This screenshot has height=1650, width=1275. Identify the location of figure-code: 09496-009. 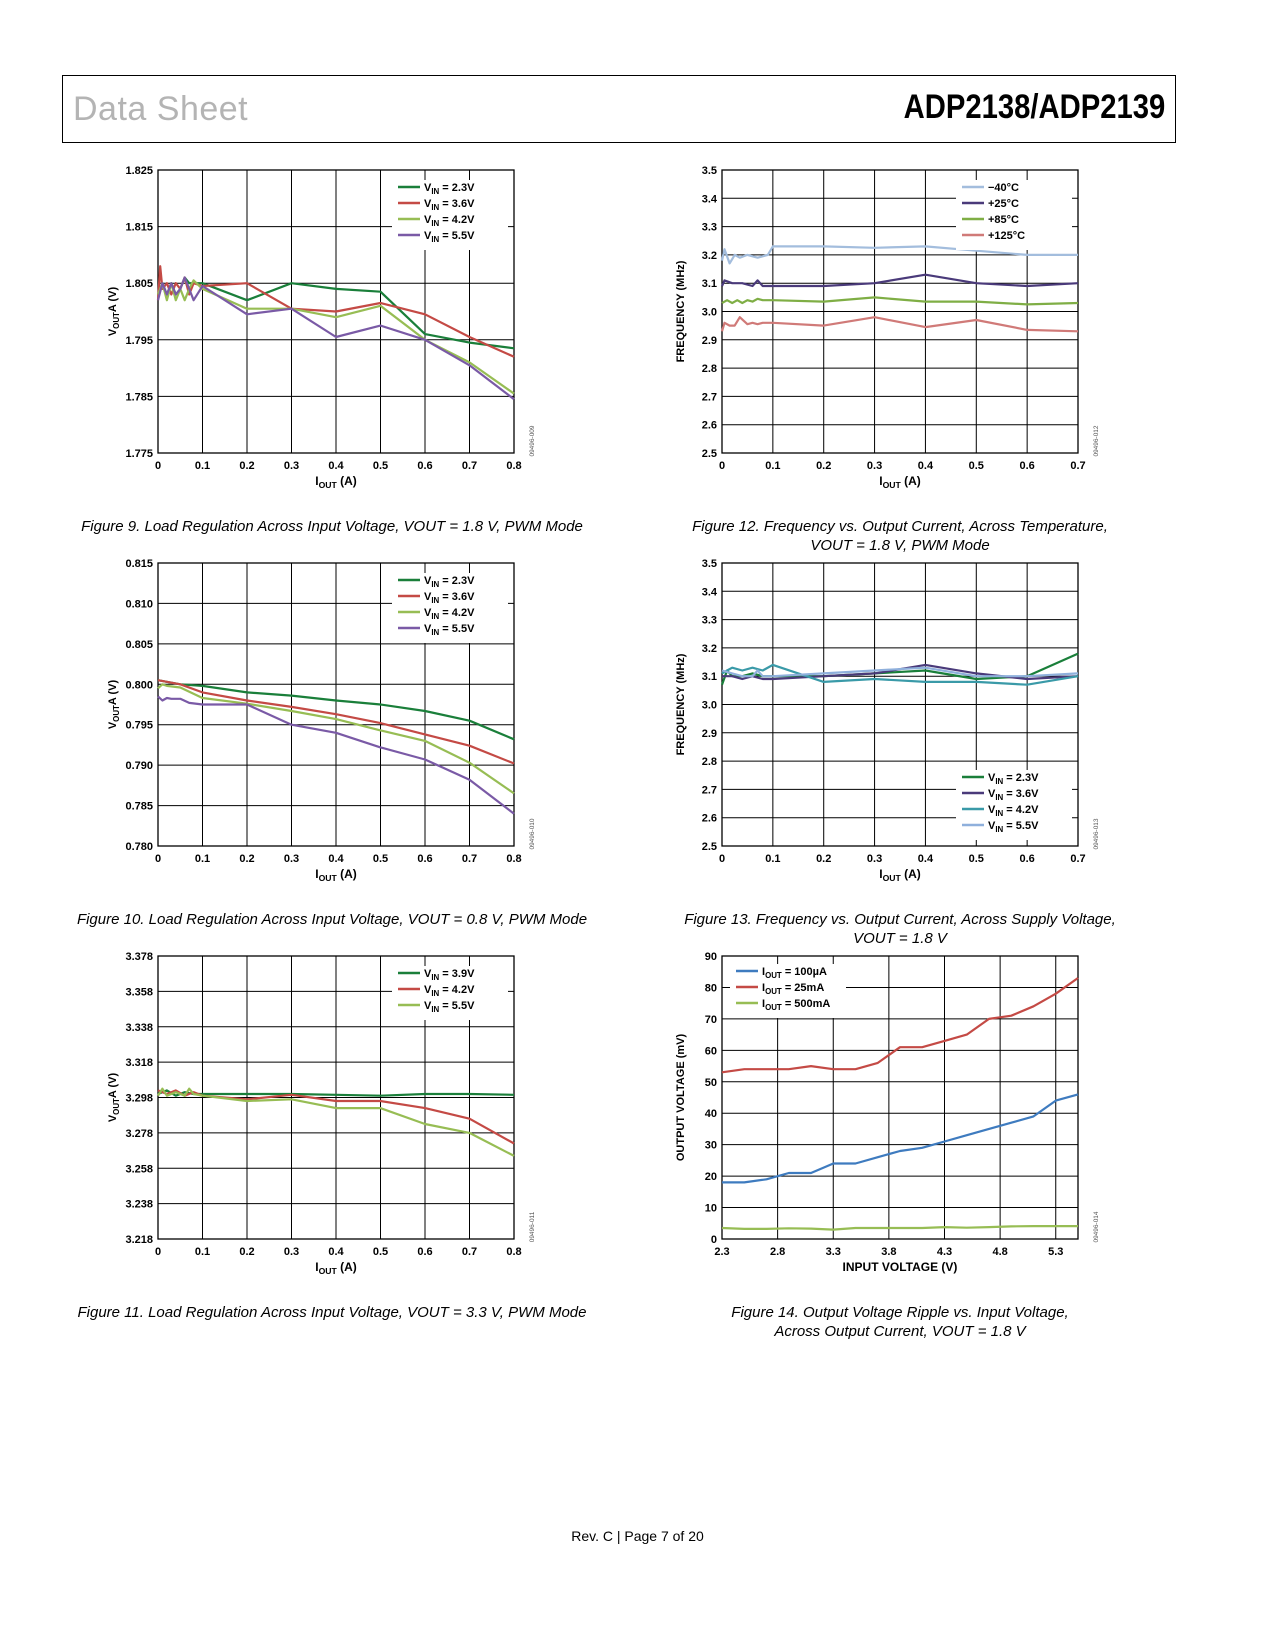
(532, 440).